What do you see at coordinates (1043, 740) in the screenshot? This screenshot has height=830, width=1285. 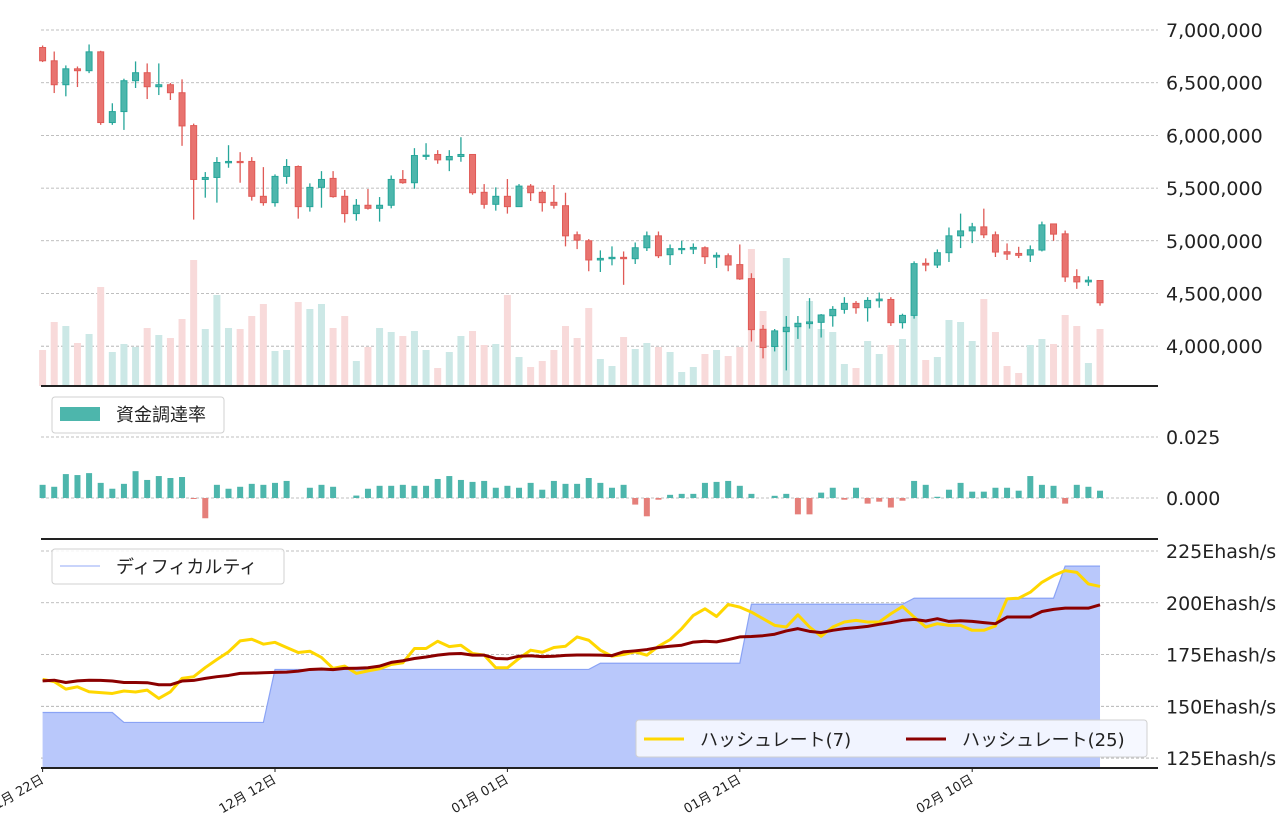 I see `hashrate25-legend-label: ハッシュレート(25)` at bounding box center [1043, 740].